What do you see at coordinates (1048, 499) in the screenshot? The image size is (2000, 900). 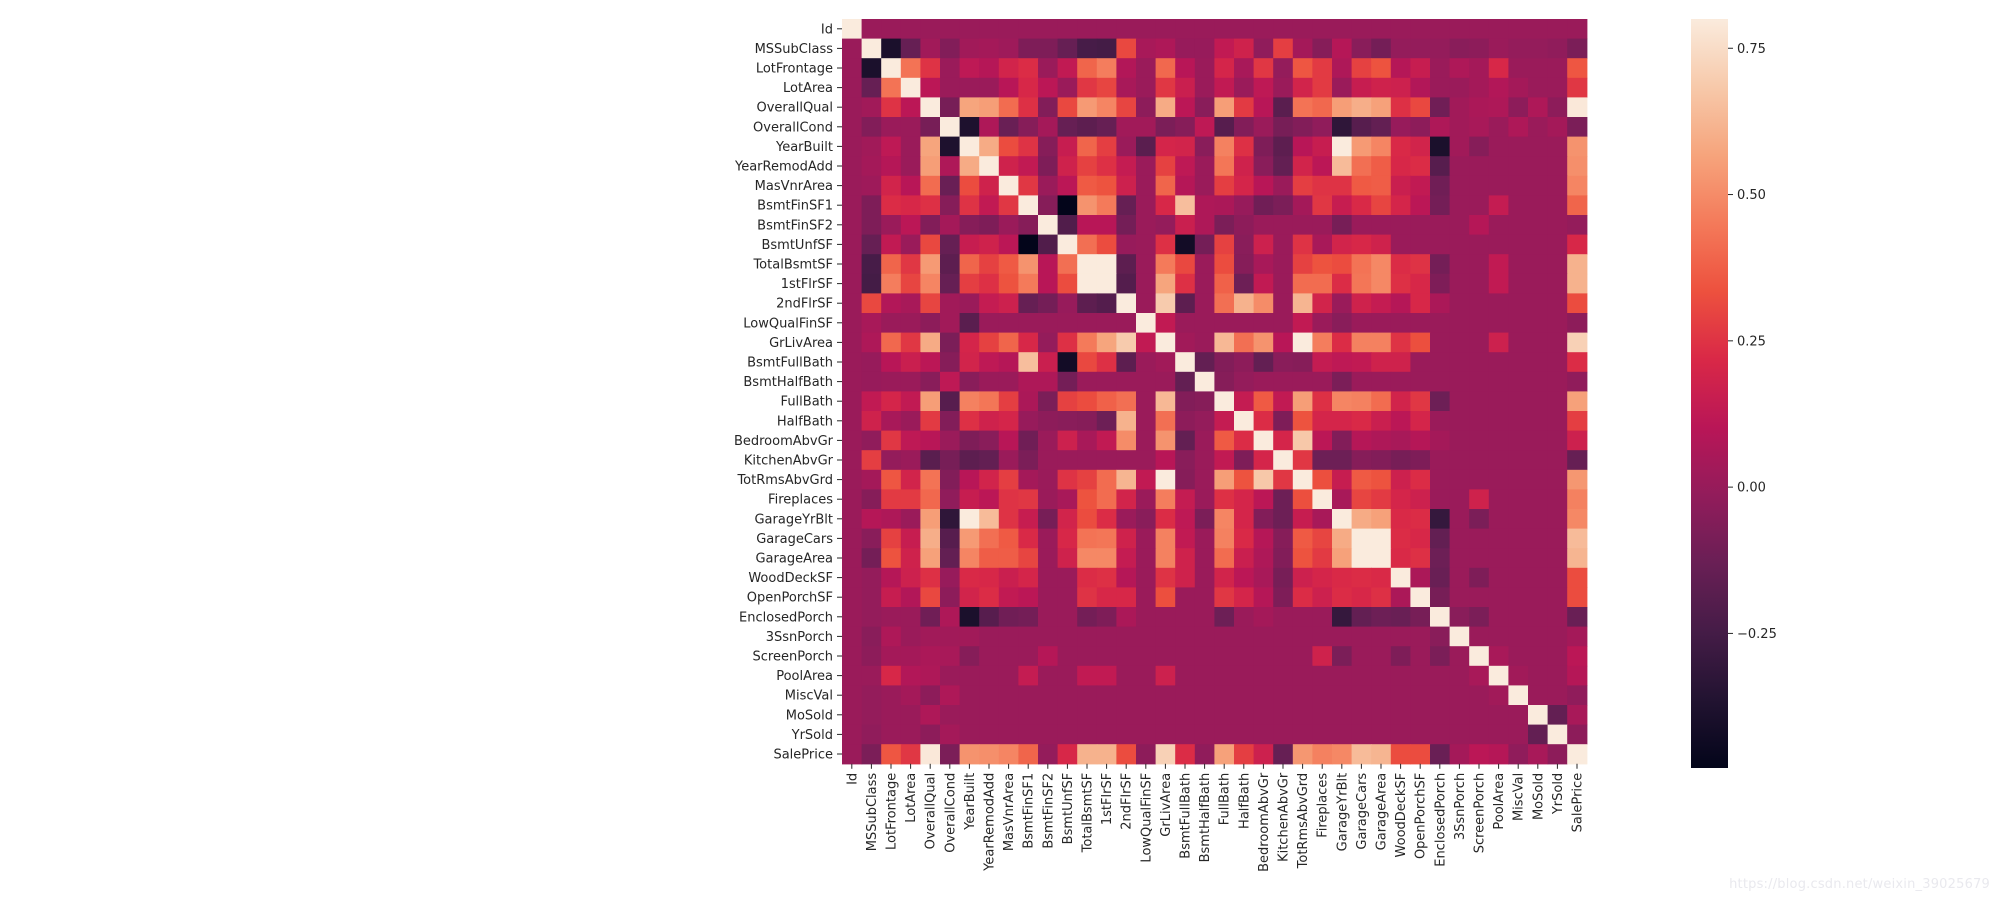 I see `heatmap-cell-Fireplaces-BsmtFinSF2` at bounding box center [1048, 499].